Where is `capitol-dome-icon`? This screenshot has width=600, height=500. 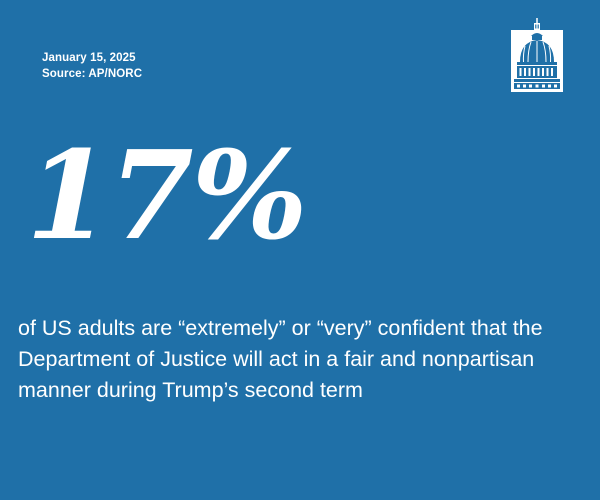 capitol-dome-icon is located at coordinates (537, 55).